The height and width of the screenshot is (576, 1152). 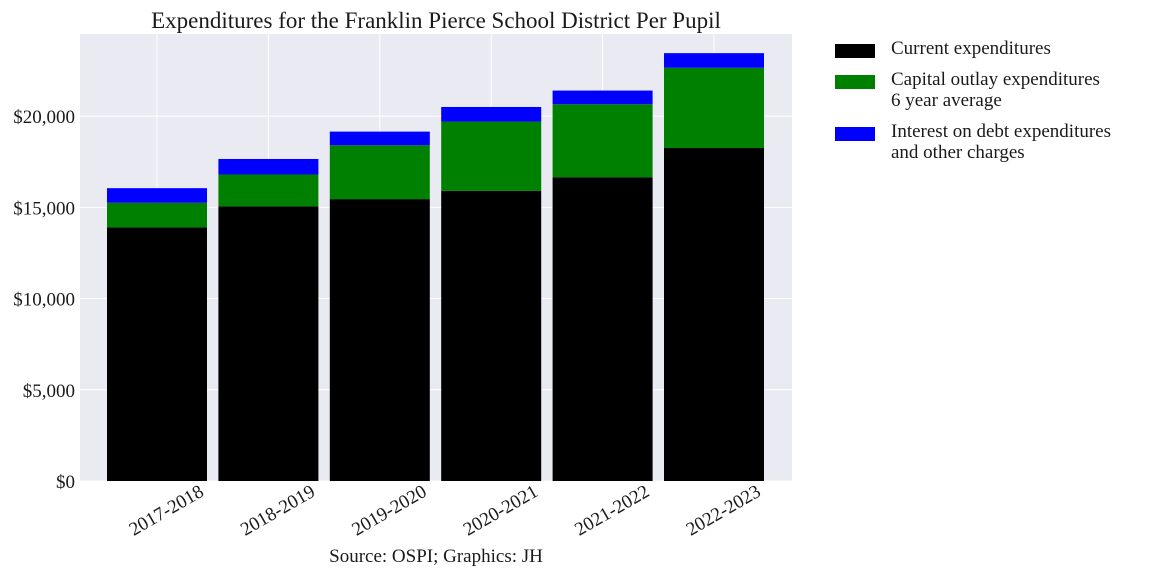 I want to click on y-tick-label: $15,000, so click(x=44, y=208).